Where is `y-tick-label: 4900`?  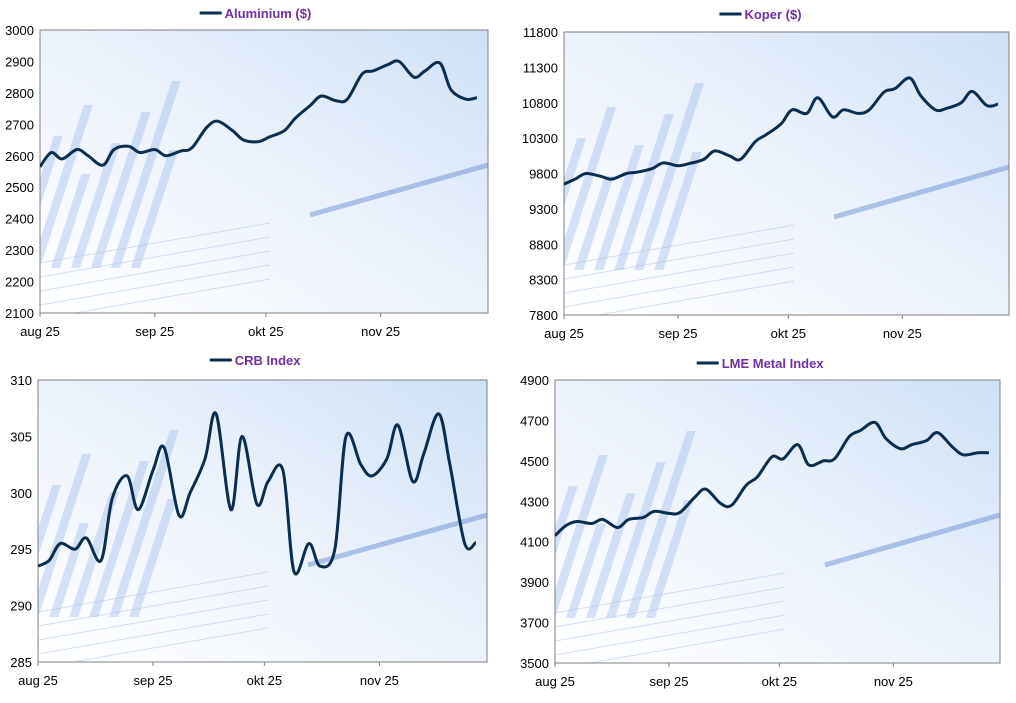
y-tick-label: 4900 is located at coordinates (534, 380).